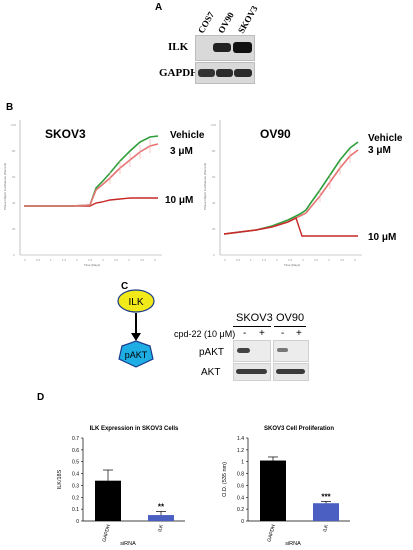  I want to click on blot-ilk, so click(225, 48).